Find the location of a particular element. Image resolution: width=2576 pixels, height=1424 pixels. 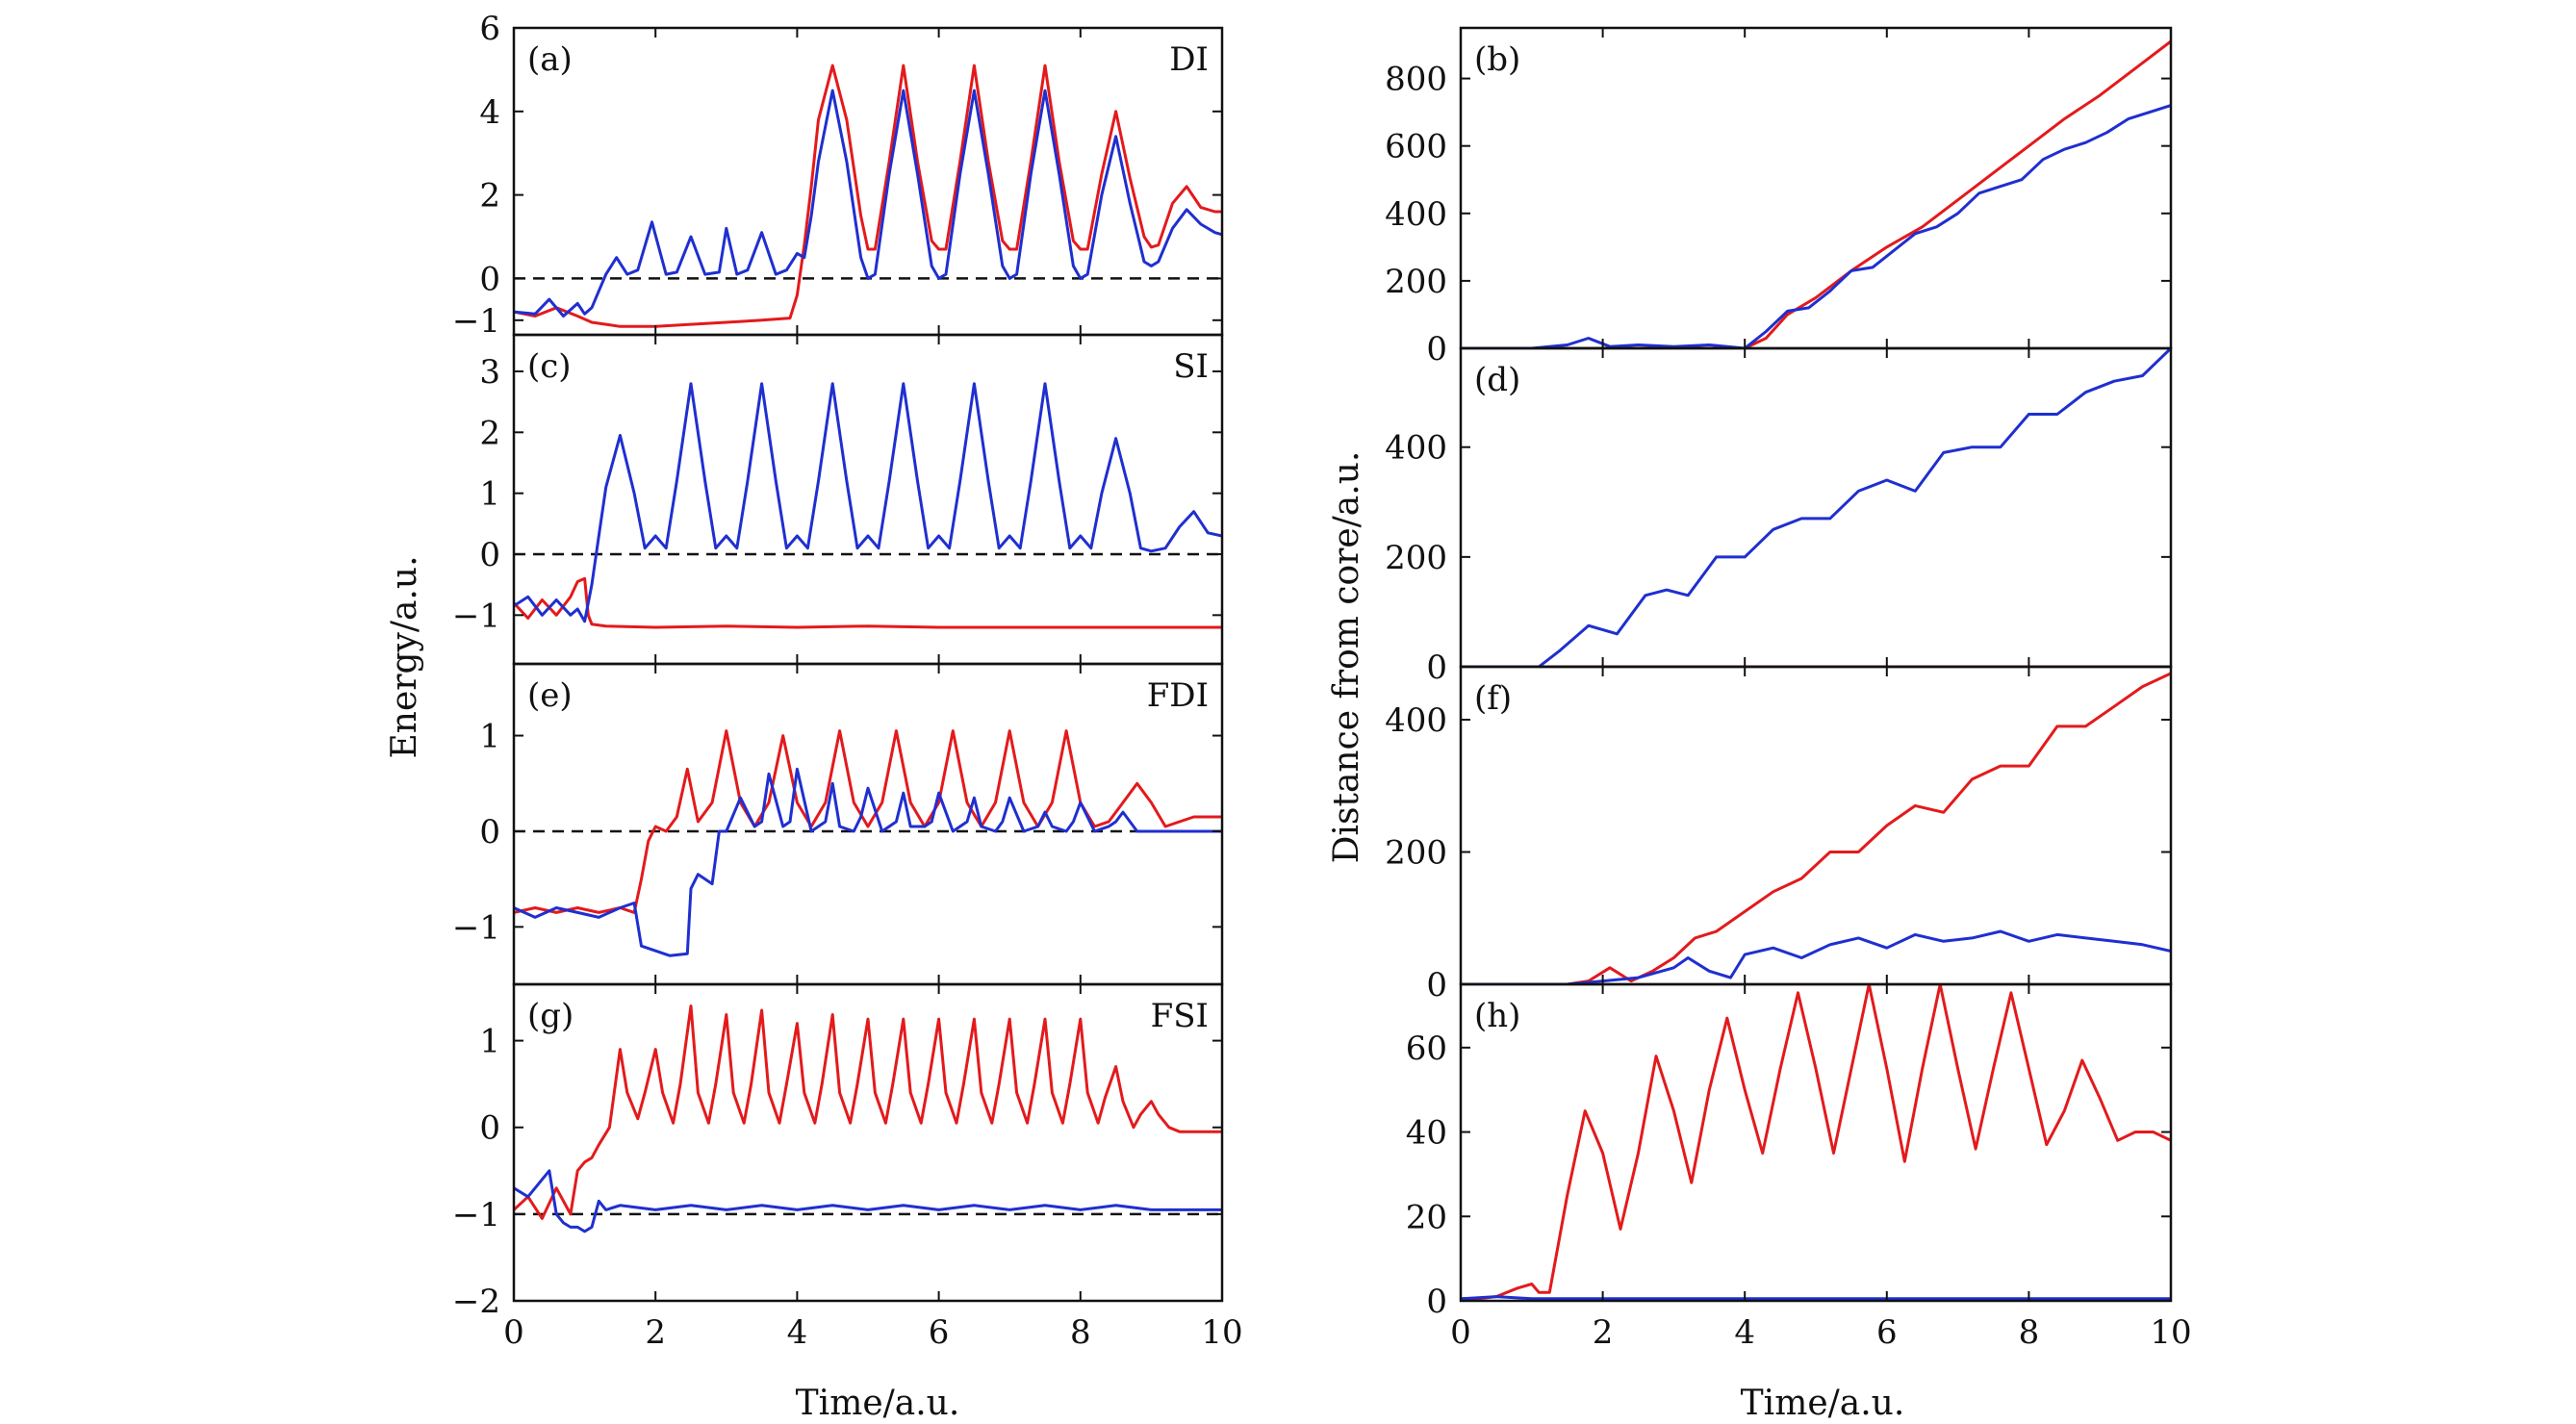

y-tick-label: −2 is located at coordinates (476, 1302).